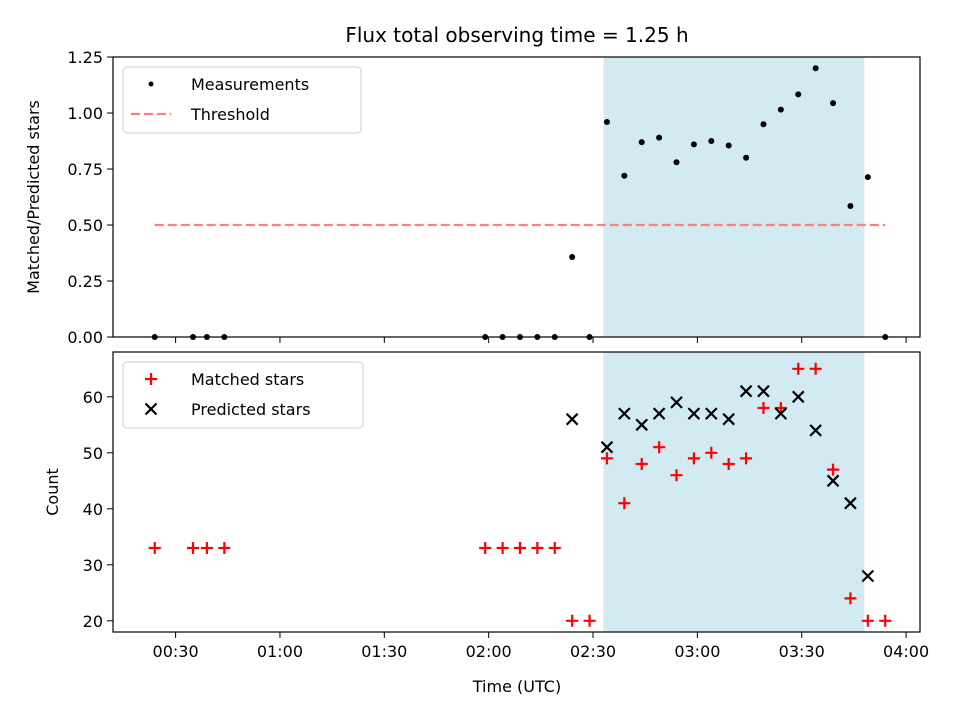 This screenshot has height=720, width=960. I want to click on legend-label: Threshold, so click(230, 114).